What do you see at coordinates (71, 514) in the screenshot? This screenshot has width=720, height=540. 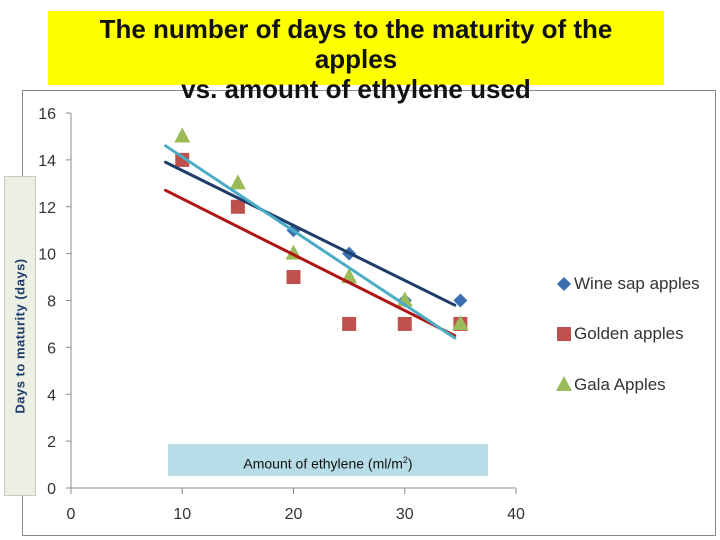 I see `x-tick-label: 0` at bounding box center [71, 514].